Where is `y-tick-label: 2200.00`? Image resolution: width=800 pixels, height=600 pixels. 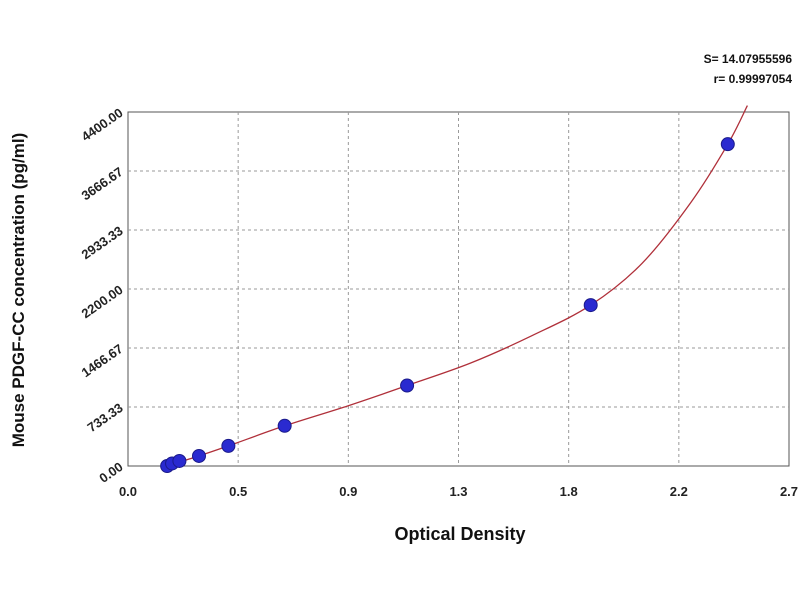
y-tick-label: 2200.00 is located at coordinates (102, 301).